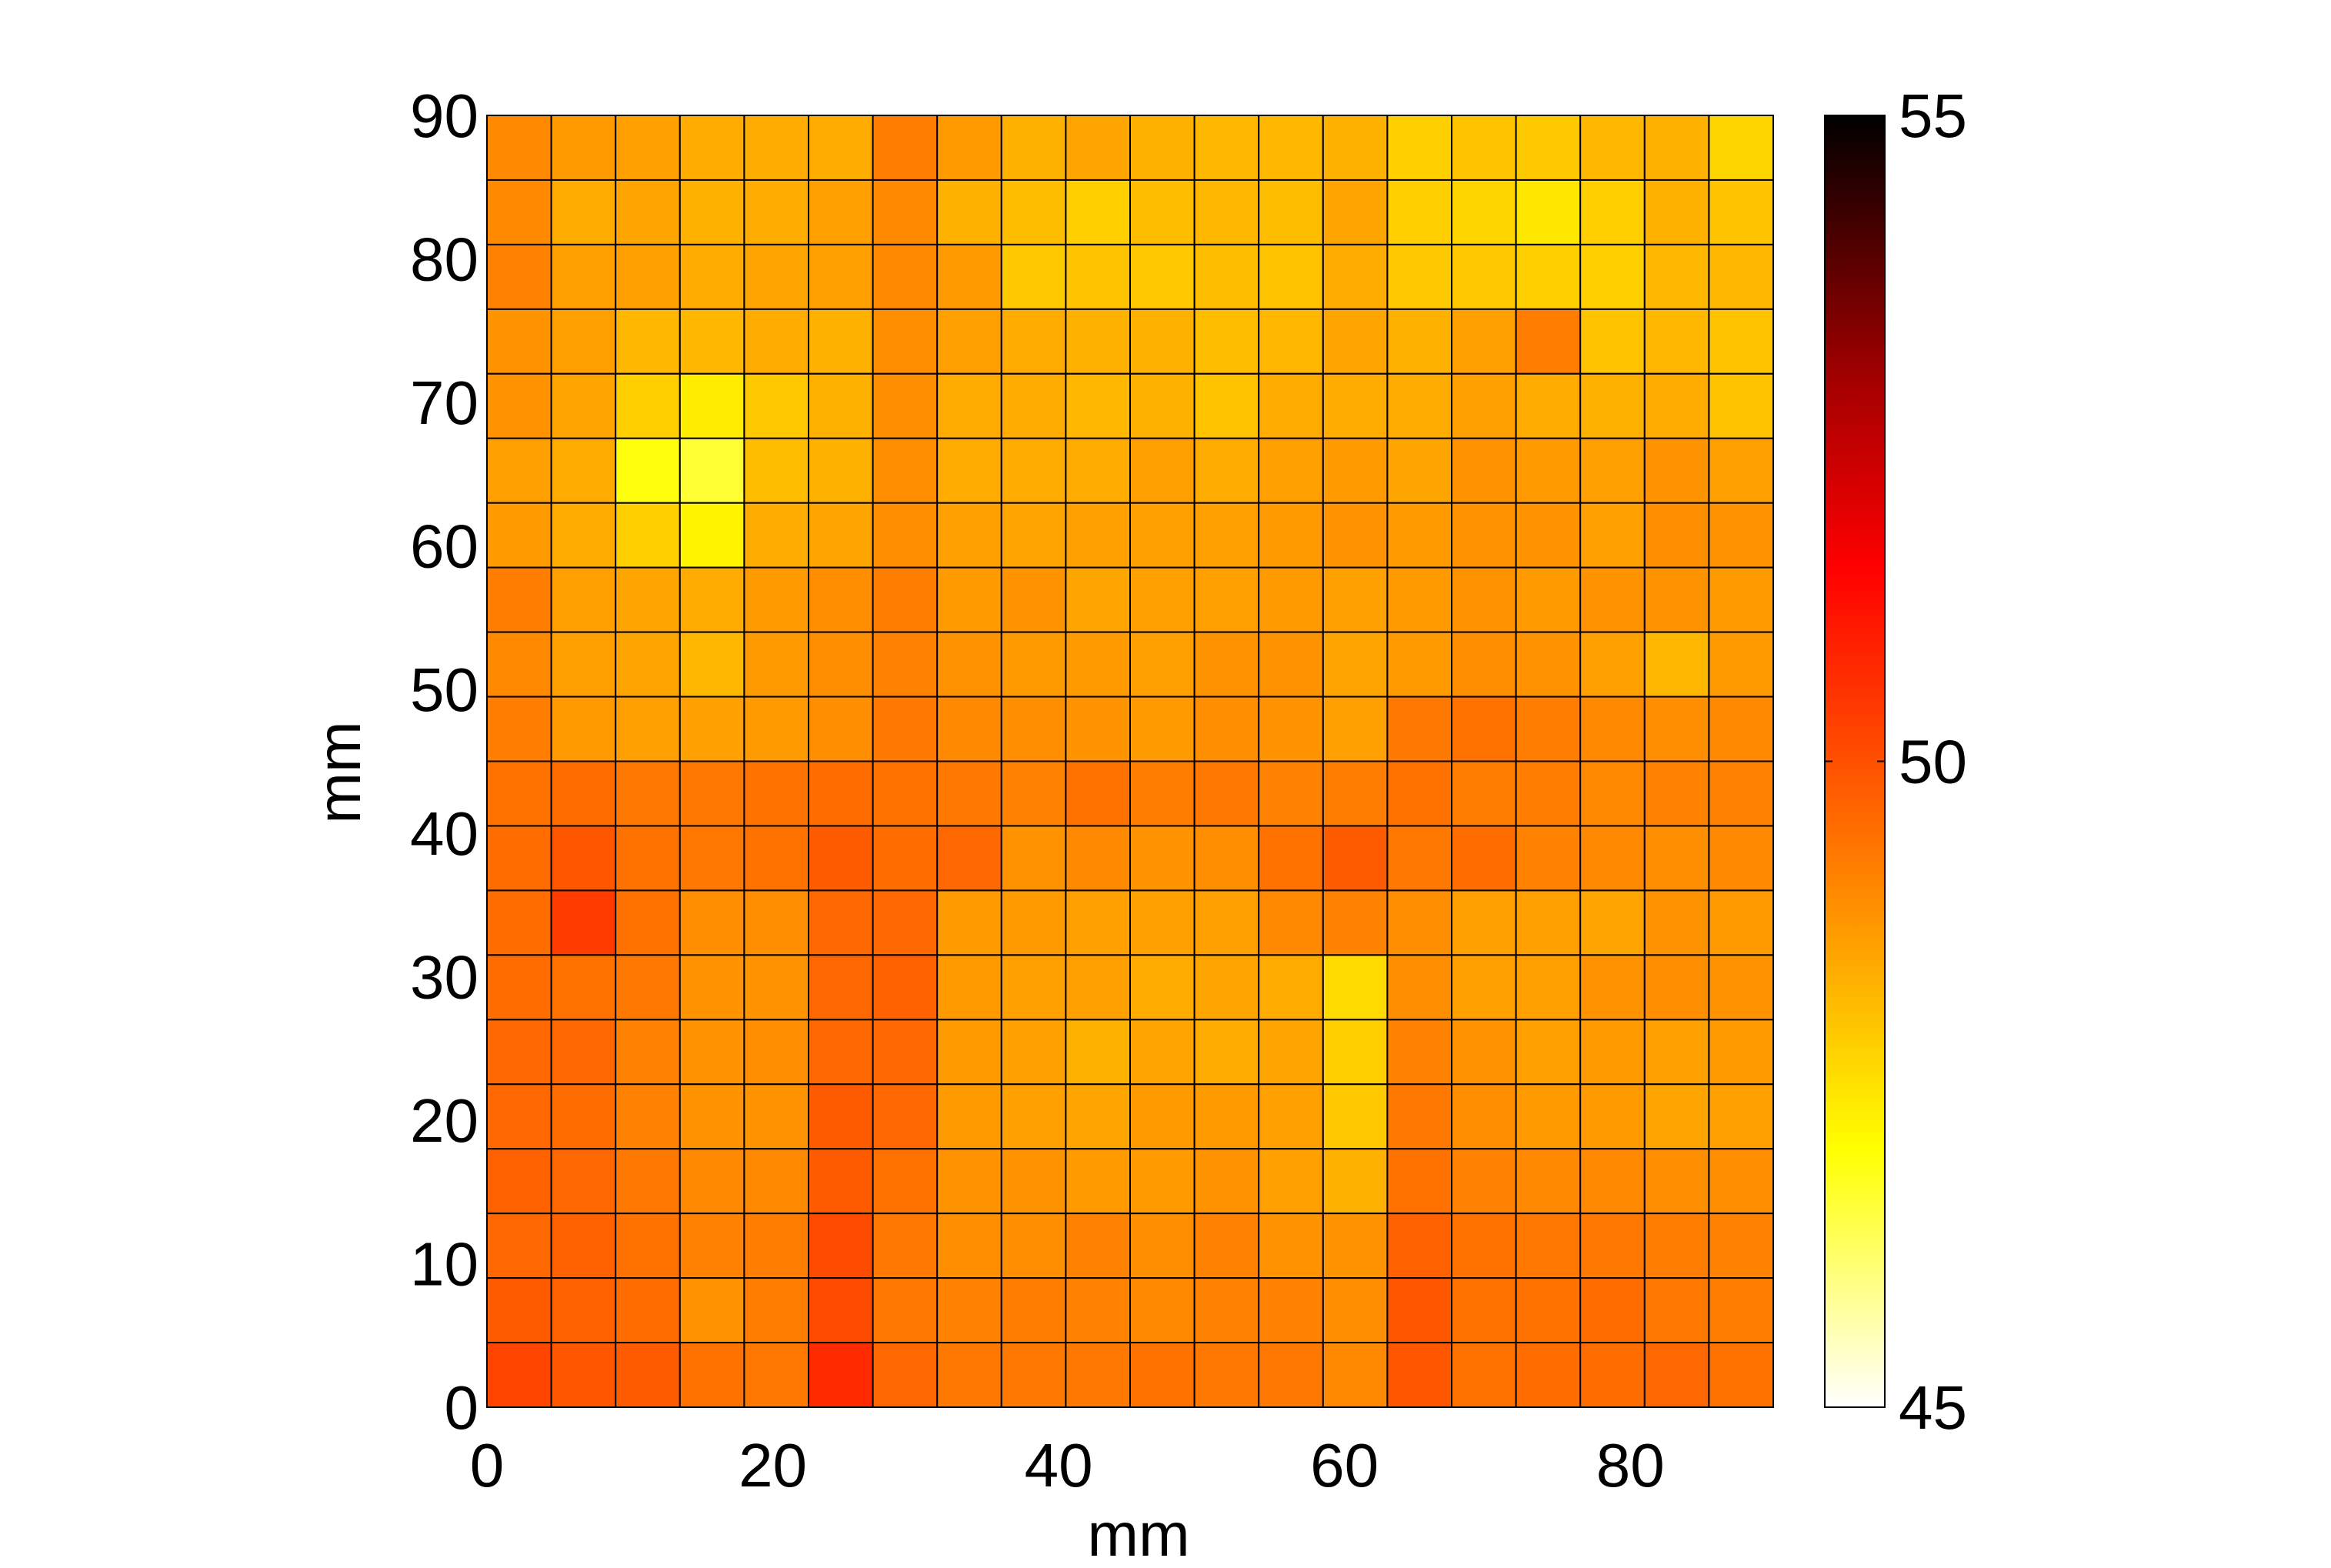  Describe the element at coordinates (444, 762) in the screenshot. I see `y-axis-ticks: 0 10 20 30 40 50 60 70 80 90` at that location.